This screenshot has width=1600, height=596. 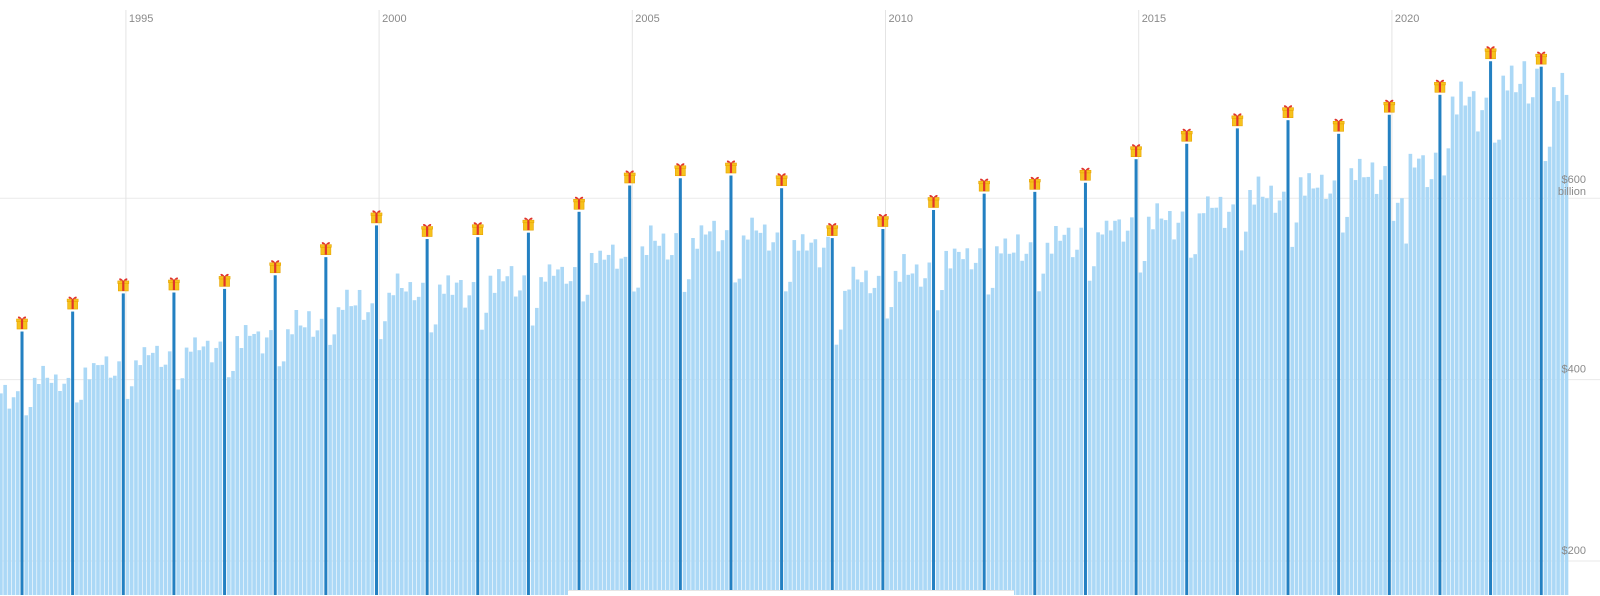 What do you see at coordinates (647, 19) in the screenshot?
I see `x-tick-label: 2005` at bounding box center [647, 19].